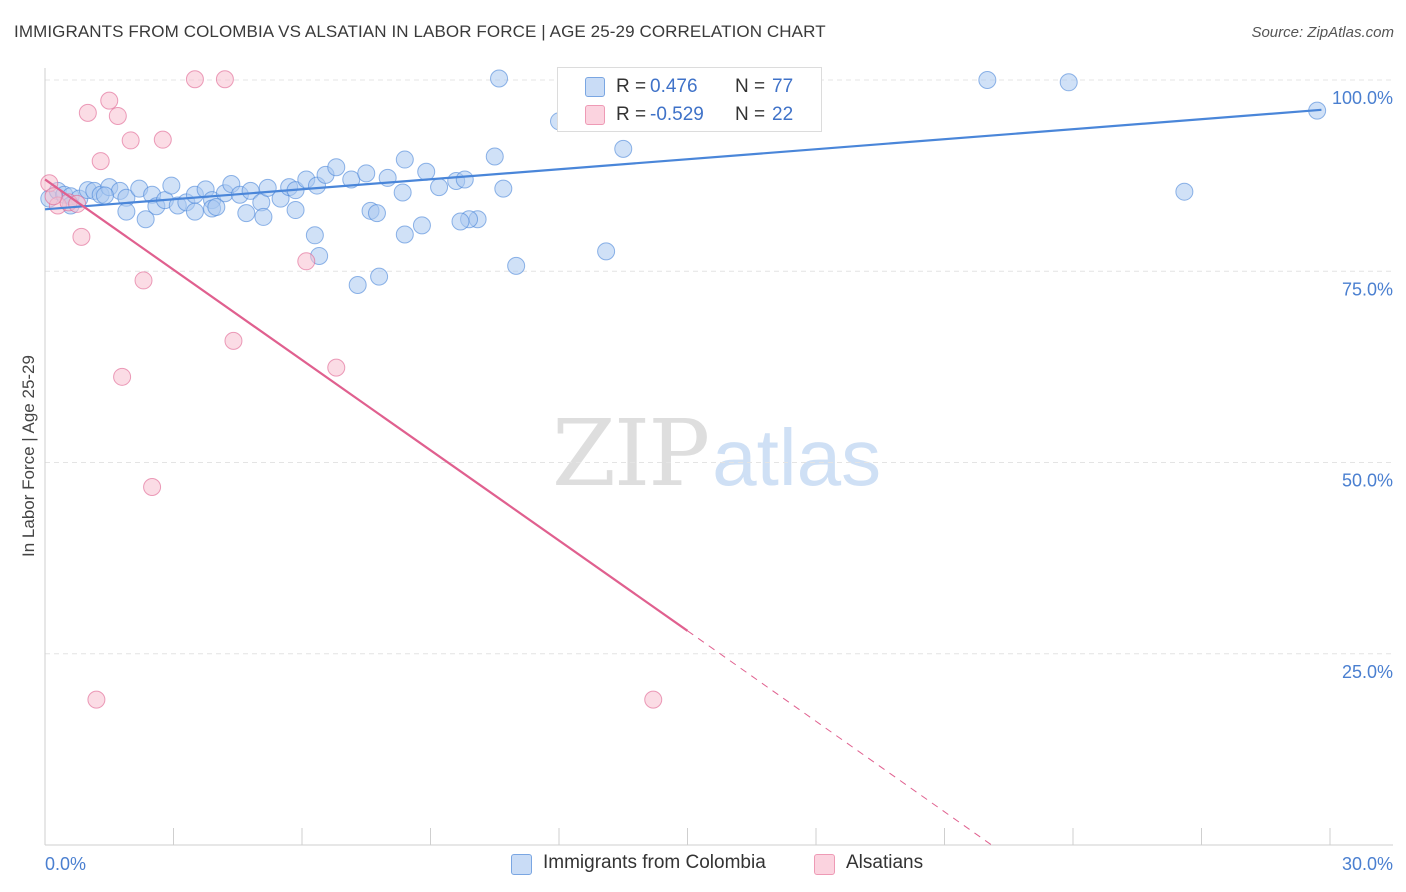 The image size is (1406, 892). What do you see at coordinates (1367, 672) in the screenshot?
I see `y-tick-label: 25.0%` at bounding box center [1367, 672].